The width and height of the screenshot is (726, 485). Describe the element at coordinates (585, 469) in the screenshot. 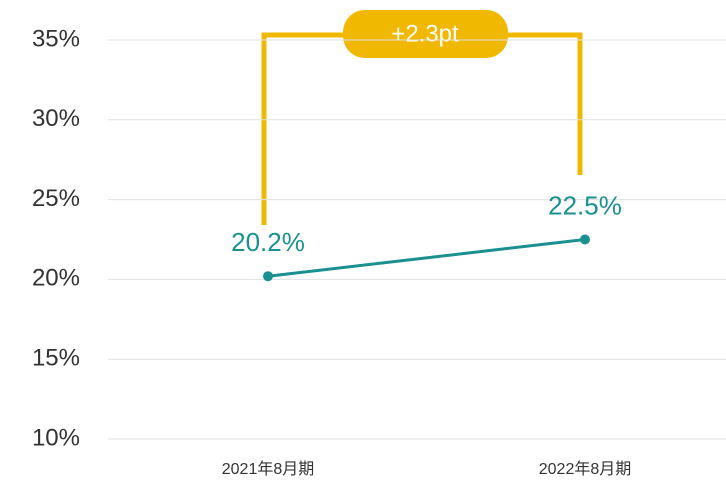

I see `x-tick-label: 2022年8月期` at that location.